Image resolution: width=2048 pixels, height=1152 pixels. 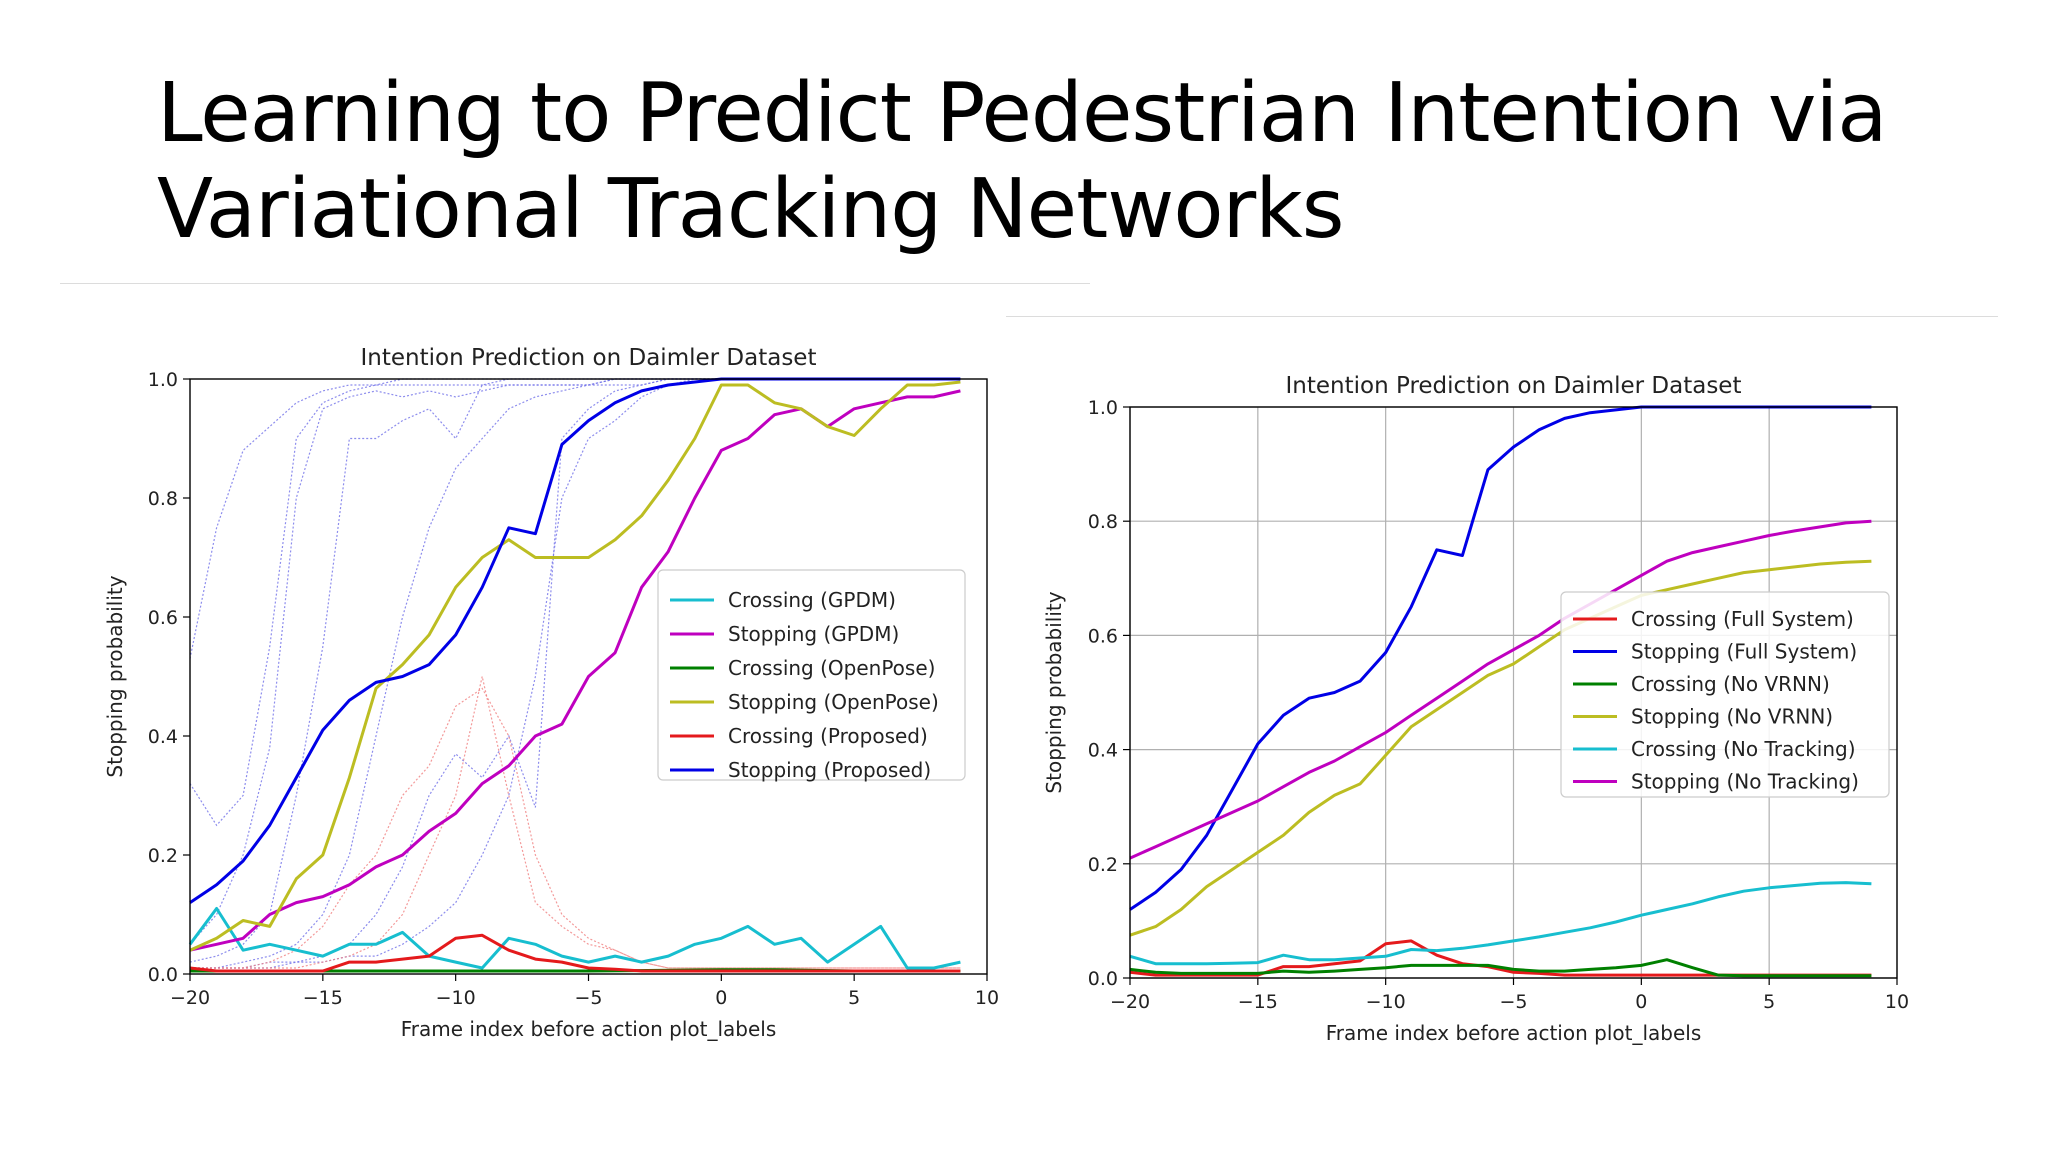 I want to click on legend-label: Crossing (OpenPose), so click(x=831, y=668).